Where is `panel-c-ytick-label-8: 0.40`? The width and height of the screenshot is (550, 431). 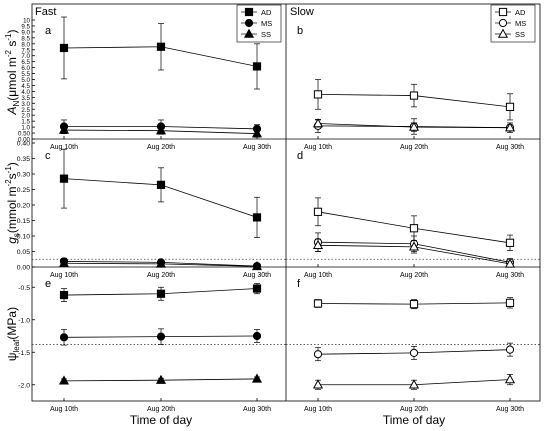
panel-c-ytick-label-8: 0.40 is located at coordinates (23, 144).